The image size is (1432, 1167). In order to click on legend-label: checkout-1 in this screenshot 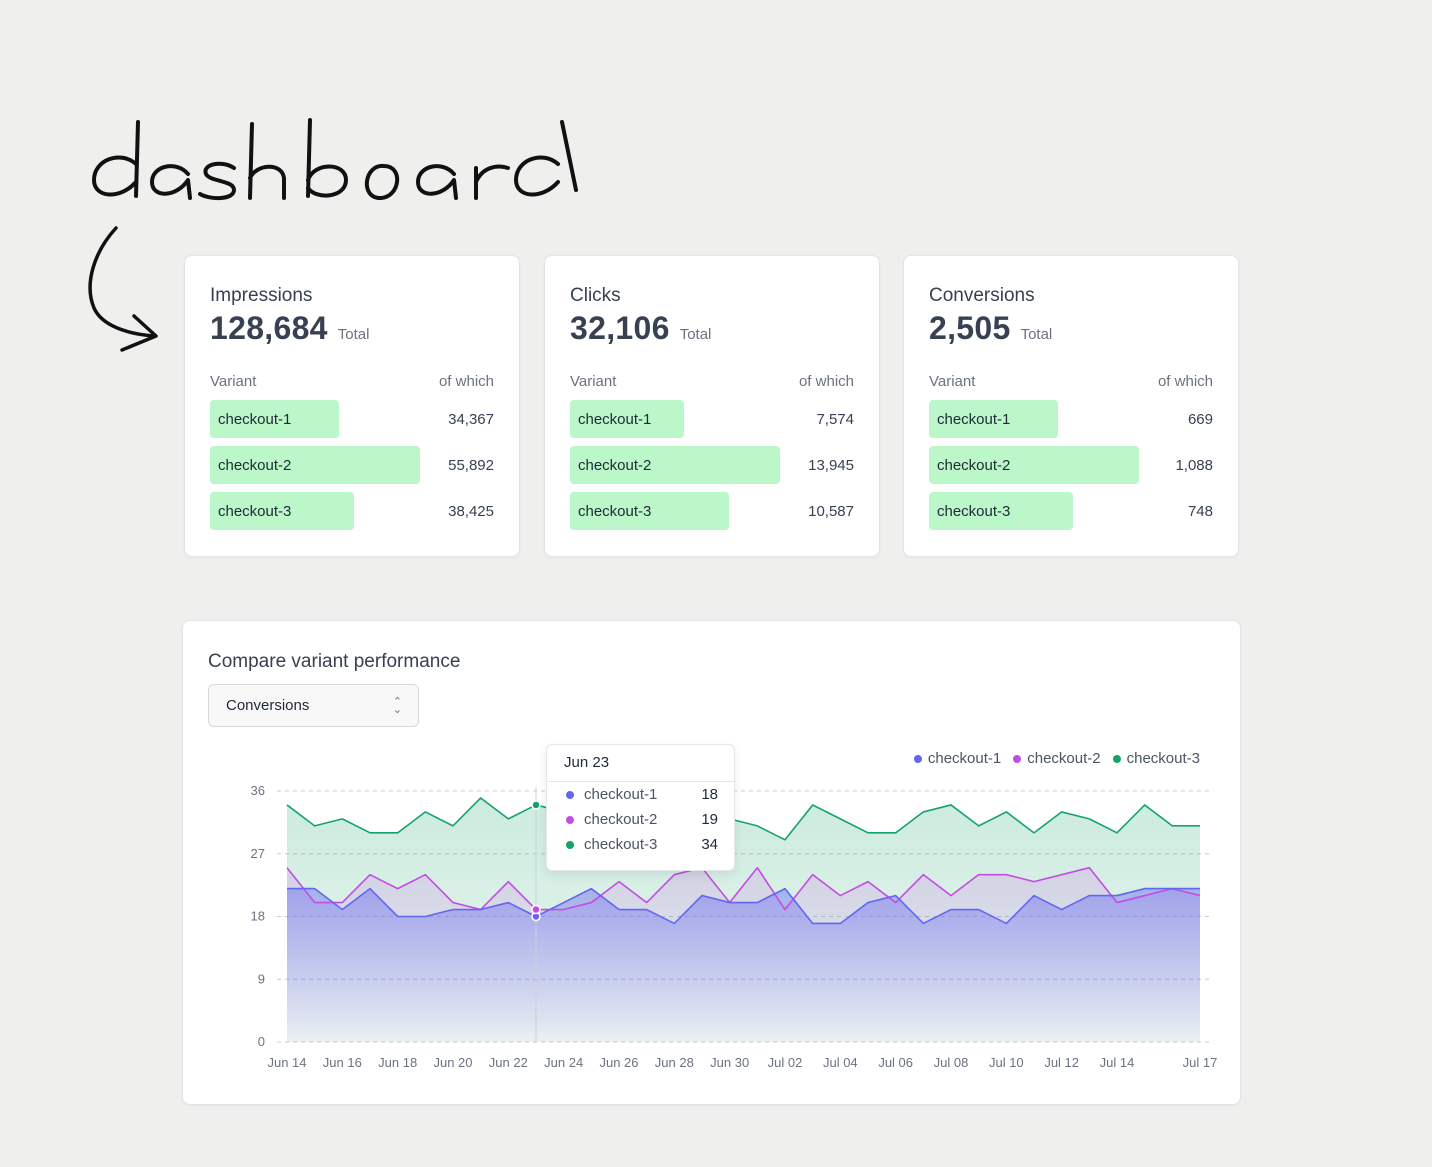, I will do `click(964, 758)`.